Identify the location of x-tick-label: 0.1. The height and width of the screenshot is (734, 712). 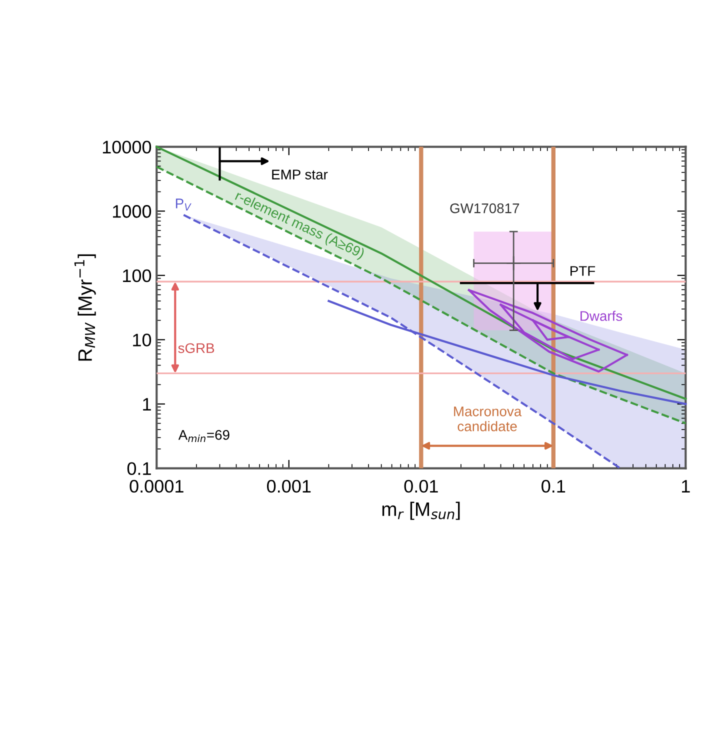
(554, 486).